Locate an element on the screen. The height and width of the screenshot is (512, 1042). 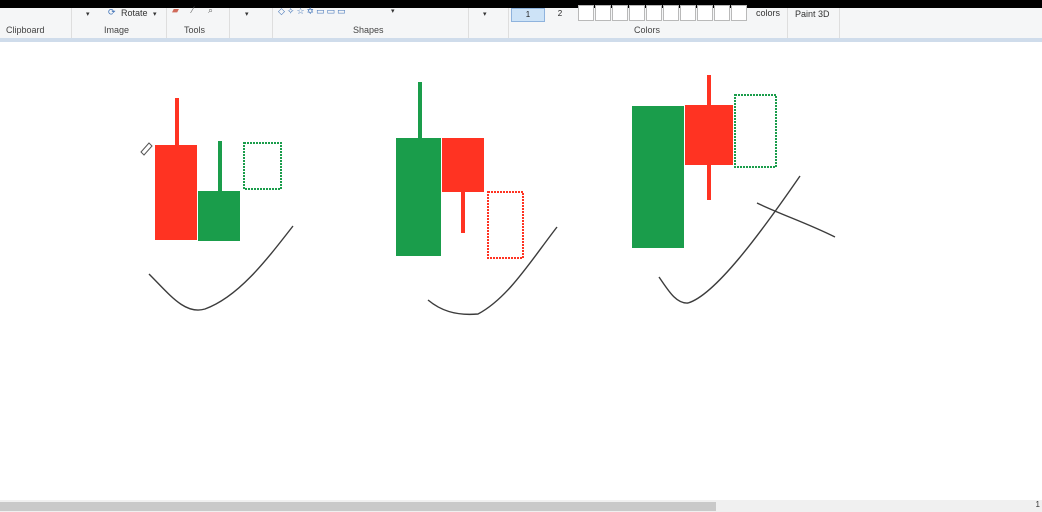
eraser-icon: ▰ is located at coordinates (175, 10).